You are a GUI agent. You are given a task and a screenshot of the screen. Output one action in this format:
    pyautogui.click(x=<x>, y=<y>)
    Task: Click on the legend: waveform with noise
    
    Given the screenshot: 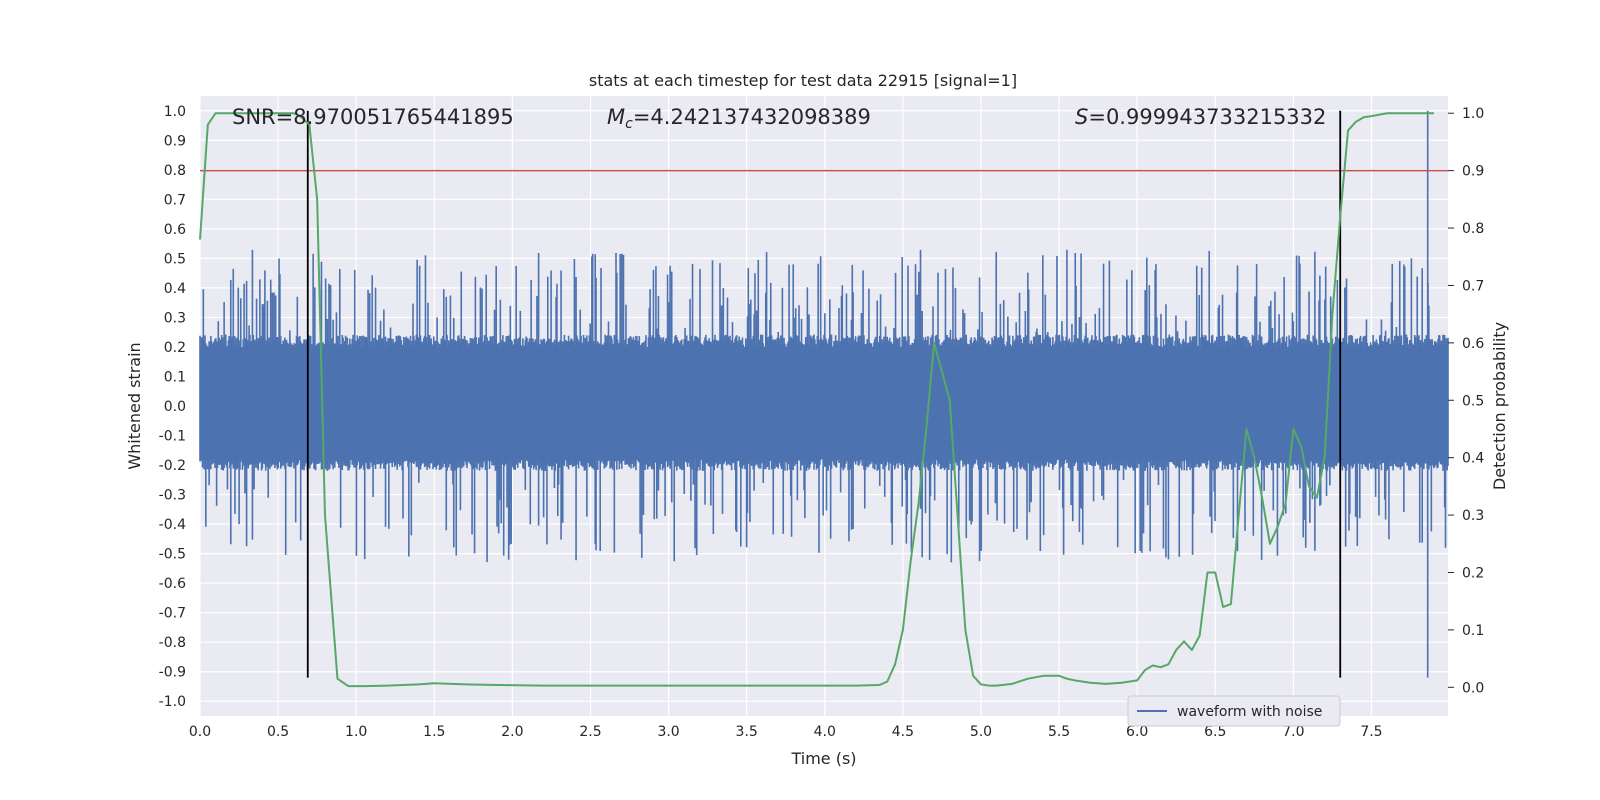 What is the action you would take?
    pyautogui.click(x=1234, y=711)
    